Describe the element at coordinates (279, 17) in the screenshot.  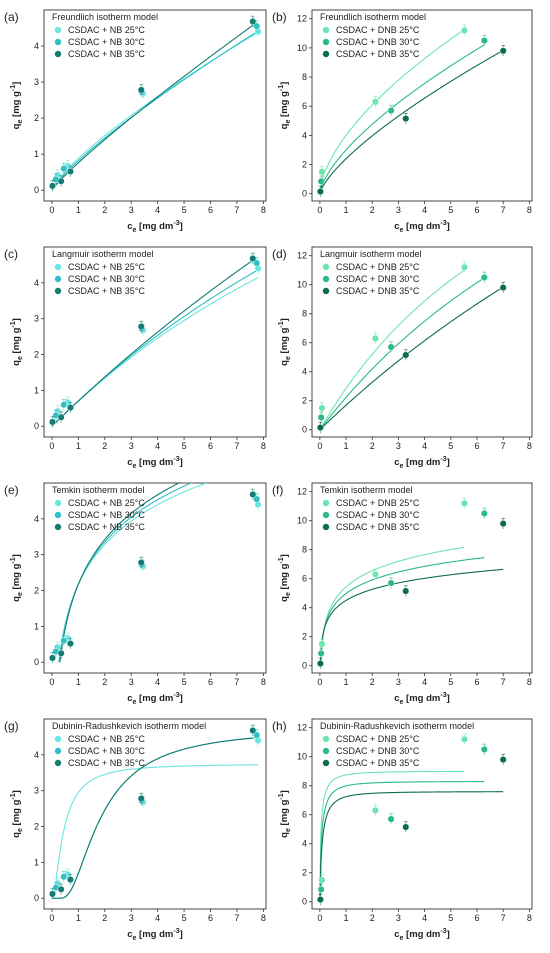
I see `panel-label: (b)` at that location.